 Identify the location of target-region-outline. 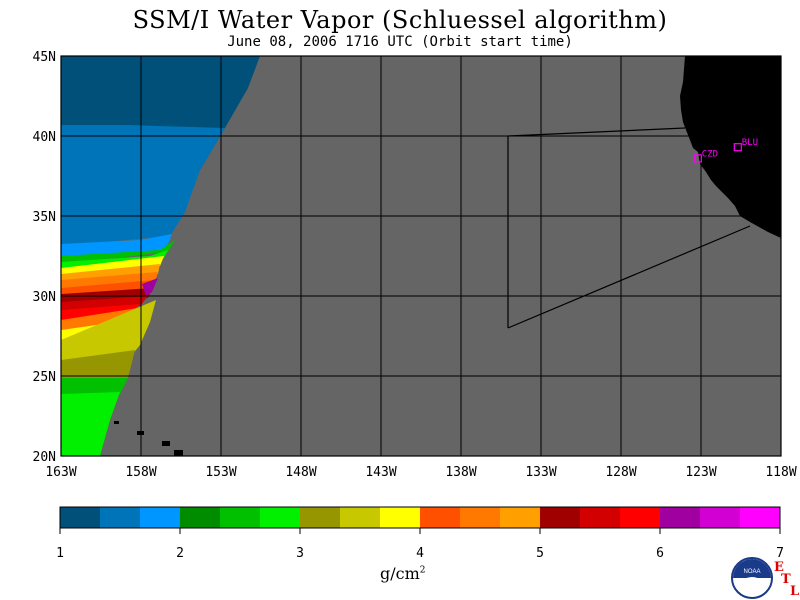
(596, 132).